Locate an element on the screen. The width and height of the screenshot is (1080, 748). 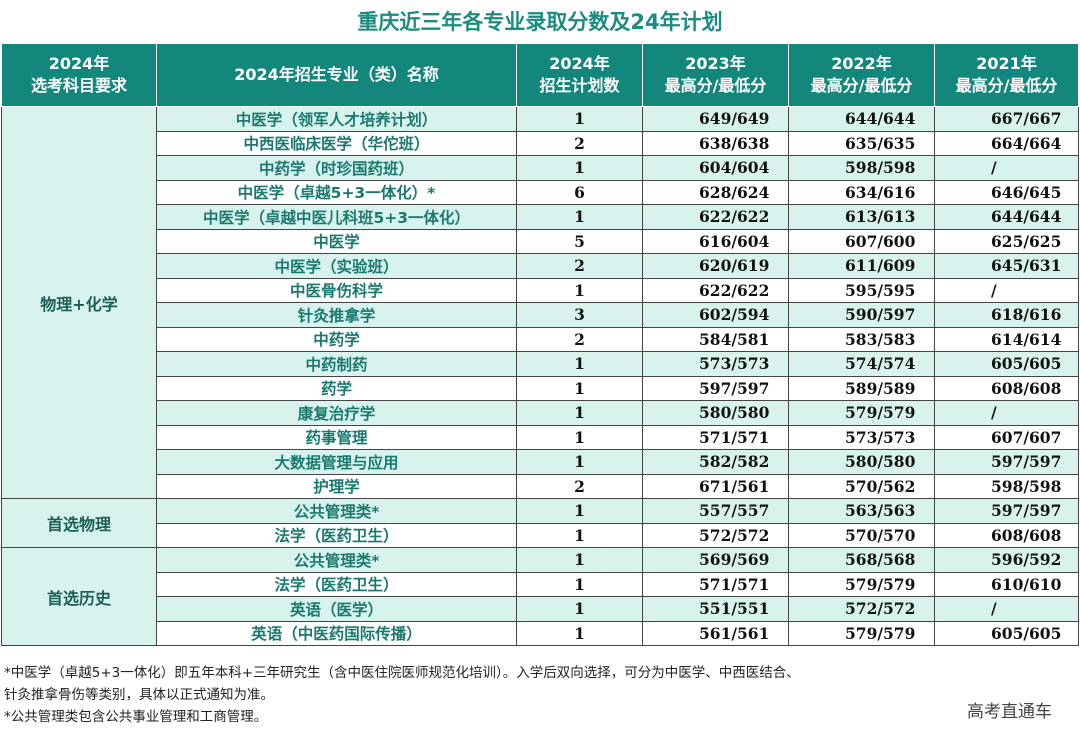
major-cell: 中医学（实验班） is located at coordinates (336, 266).